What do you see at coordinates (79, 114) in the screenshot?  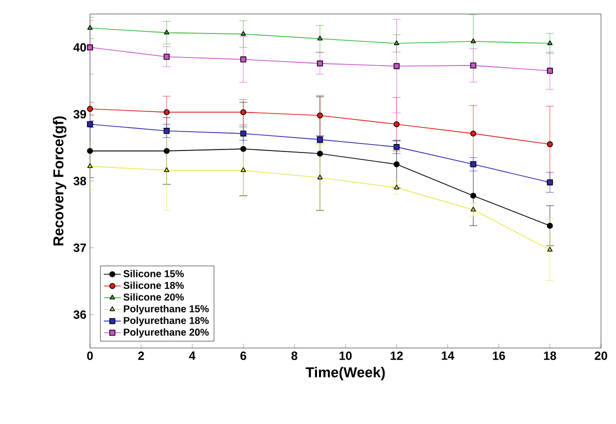 I see `y-tick-label: 39` at bounding box center [79, 114].